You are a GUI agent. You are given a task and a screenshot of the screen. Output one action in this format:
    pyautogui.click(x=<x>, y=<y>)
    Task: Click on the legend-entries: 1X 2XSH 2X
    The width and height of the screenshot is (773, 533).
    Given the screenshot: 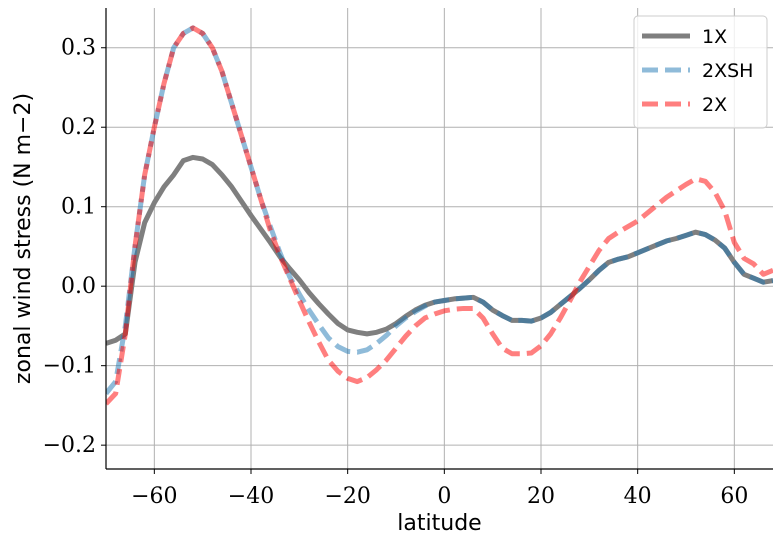 What is the action you would take?
    pyautogui.click(x=697, y=71)
    